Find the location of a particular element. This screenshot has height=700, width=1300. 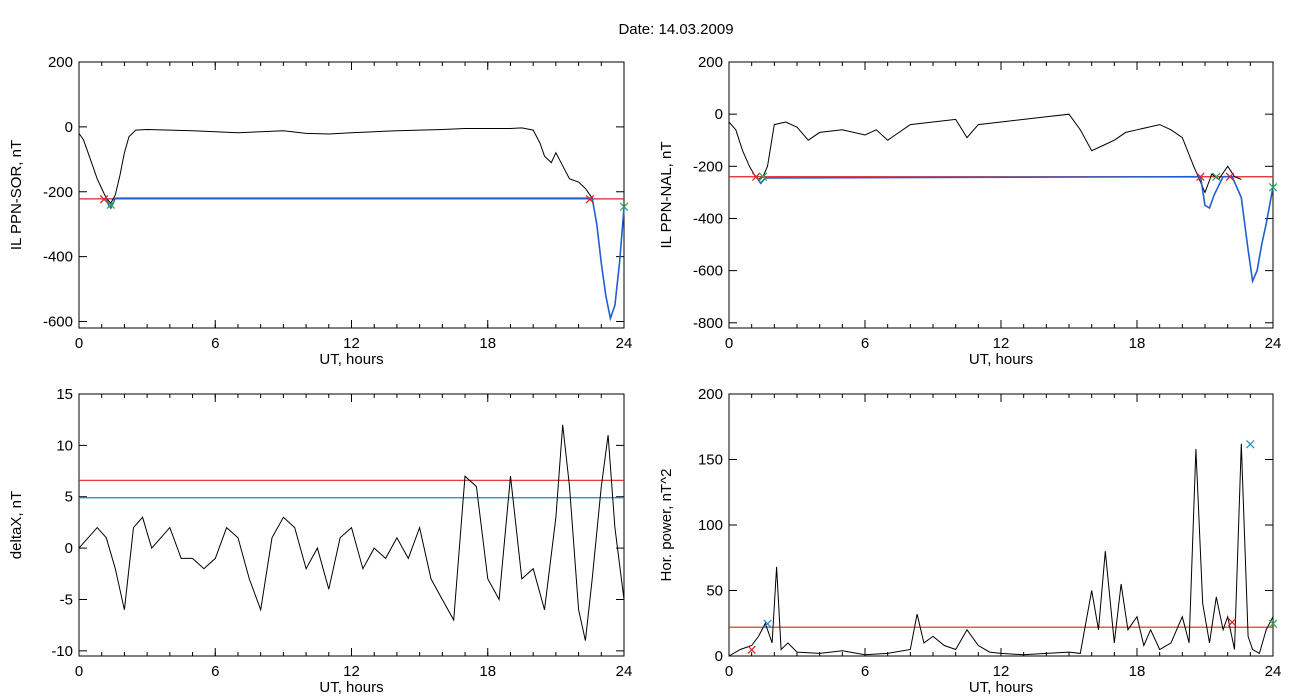

chart1-xtick-label: 0 is located at coordinates (79, 343).